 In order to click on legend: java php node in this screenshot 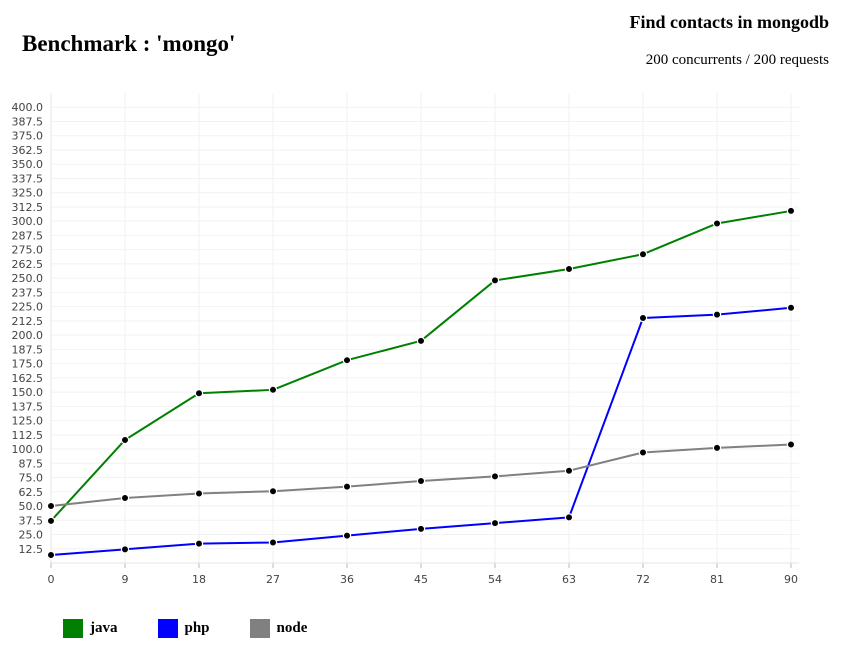, I will do `click(205, 628)`.